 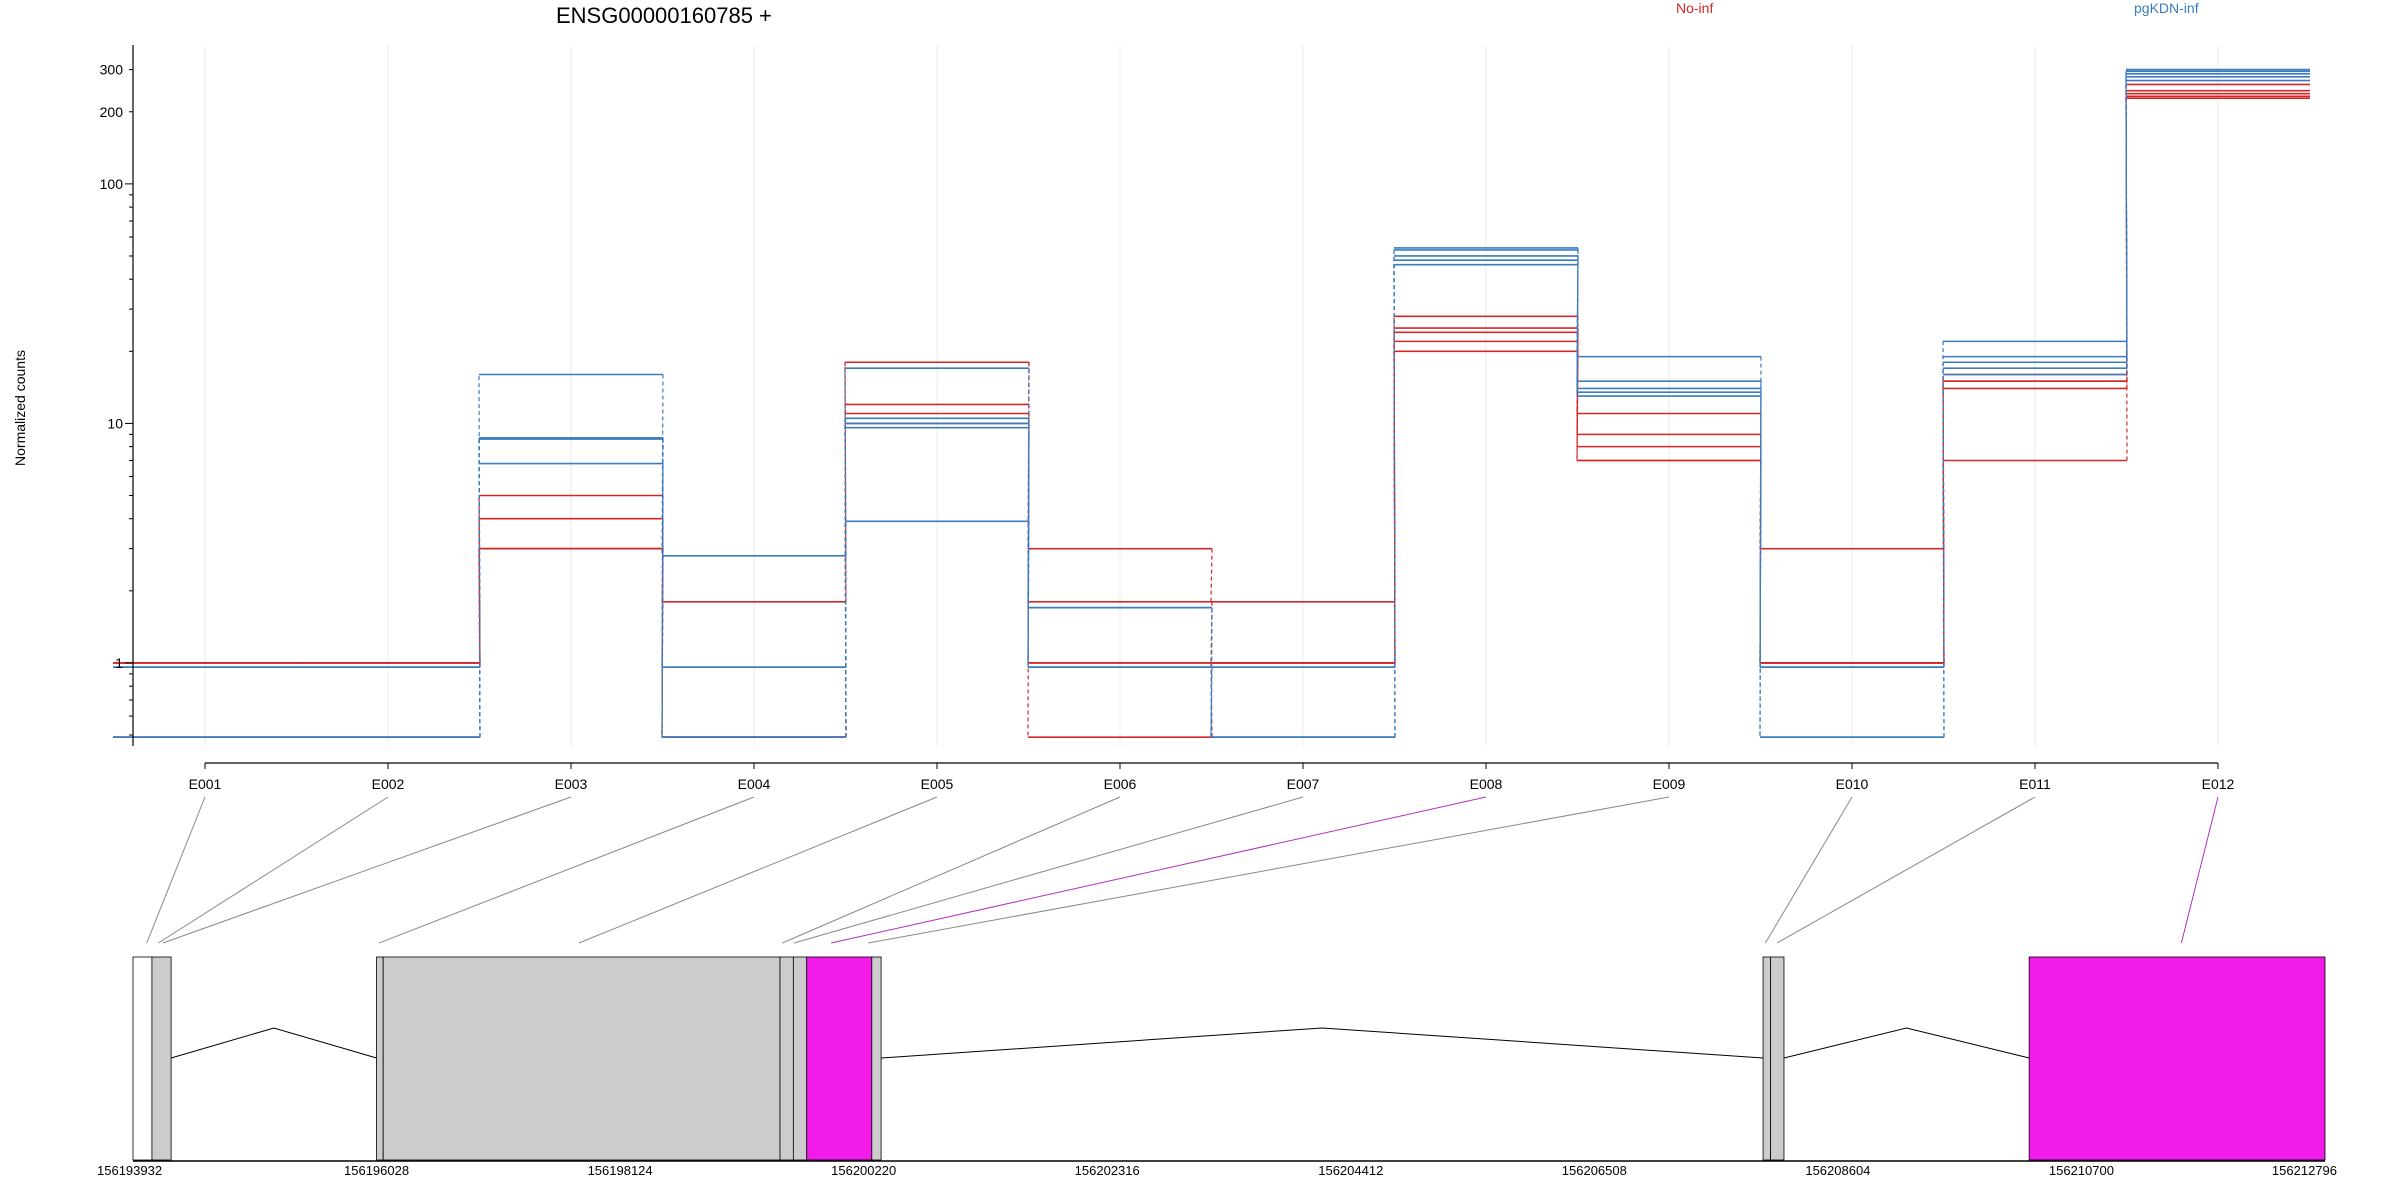 I want to click on exon-e009, so click(x=1767, y=1058).